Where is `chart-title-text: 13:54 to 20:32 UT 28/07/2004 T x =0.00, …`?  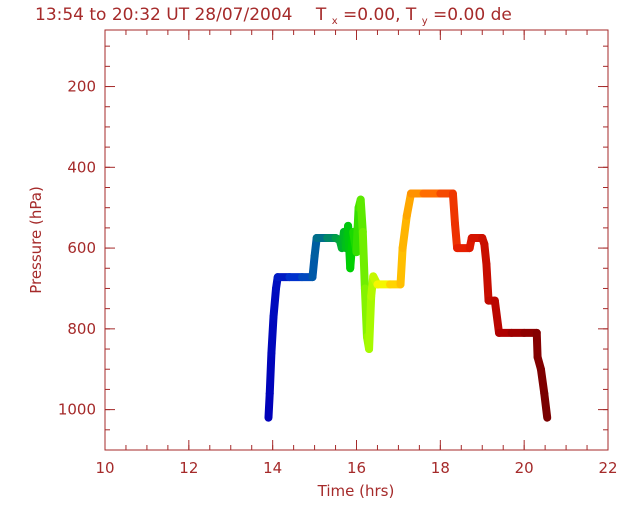
chart-title-text: 13:54 to 20:32 UT 28/07/2004 T x =0.00, … is located at coordinates (273, 17).